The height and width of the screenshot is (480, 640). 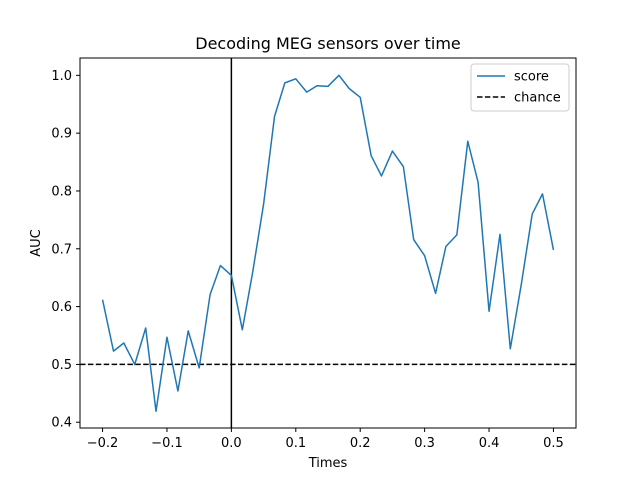 What do you see at coordinates (424, 443) in the screenshot?
I see `x-tick-label: 0.3` at bounding box center [424, 443].